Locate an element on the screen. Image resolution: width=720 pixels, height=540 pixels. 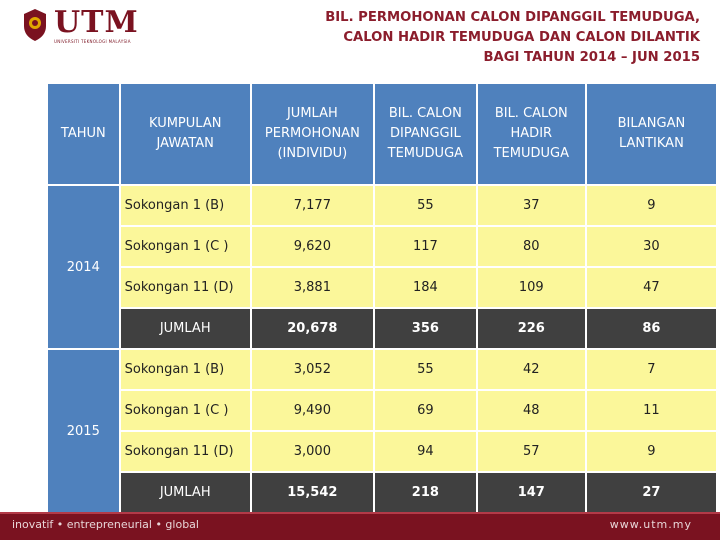
total-dipanggil: 218 is located at coordinates (425, 492).